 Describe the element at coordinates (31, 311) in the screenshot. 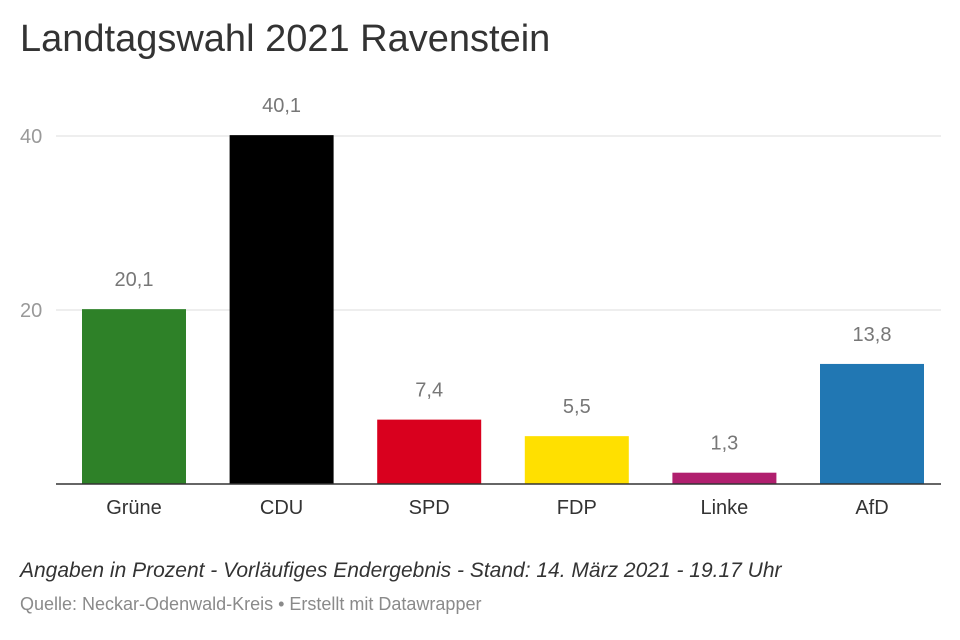

I see `y-tick-label: 20` at that location.